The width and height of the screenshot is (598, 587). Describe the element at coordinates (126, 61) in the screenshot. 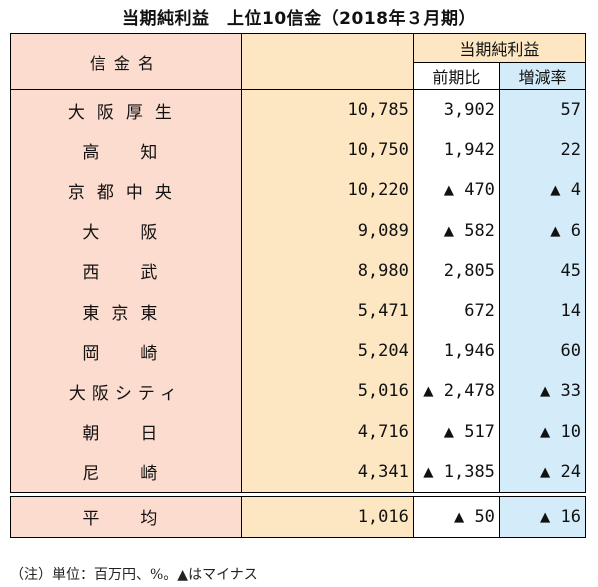

I see `header-name: 信金名` at that location.